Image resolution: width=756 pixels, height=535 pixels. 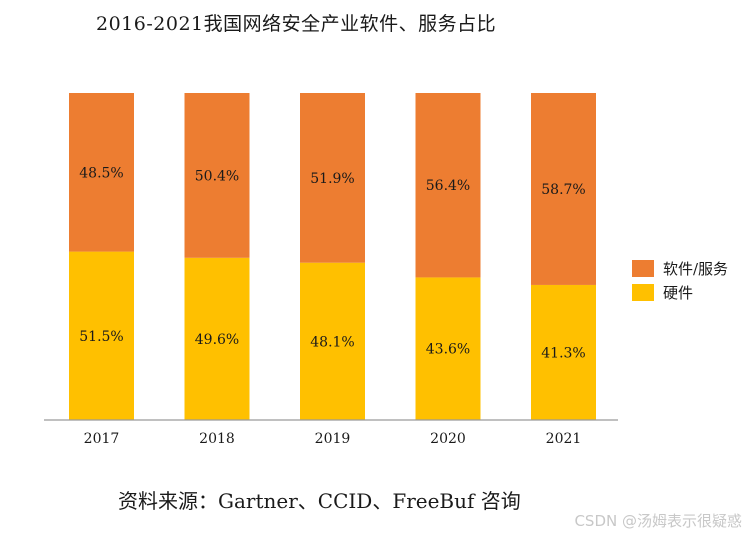 I want to click on legend-item-hardware: 硬件, so click(x=680, y=292).